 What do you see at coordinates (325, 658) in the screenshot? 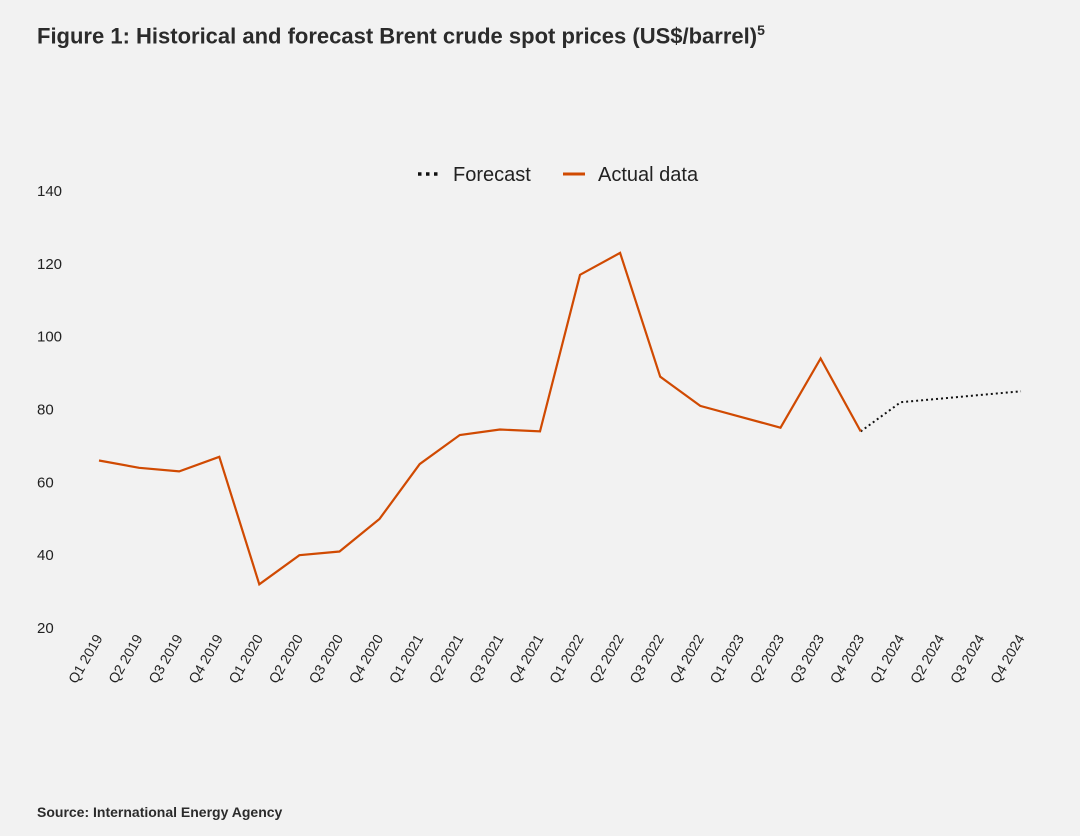
I see `x-tick-label: Q3 2020` at bounding box center [325, 658].